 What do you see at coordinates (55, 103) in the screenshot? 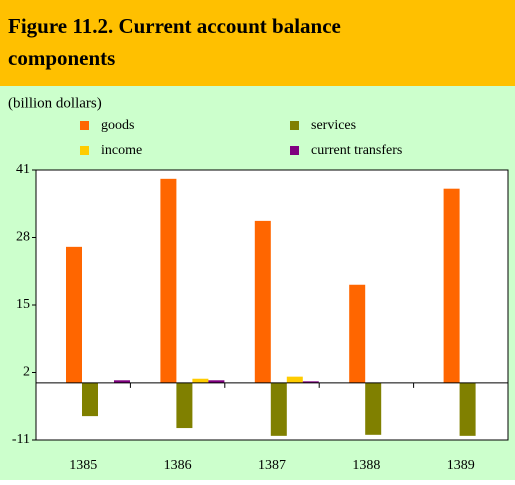
I see `unit-label: (billion dollars)` at bounding box center [55, 103].